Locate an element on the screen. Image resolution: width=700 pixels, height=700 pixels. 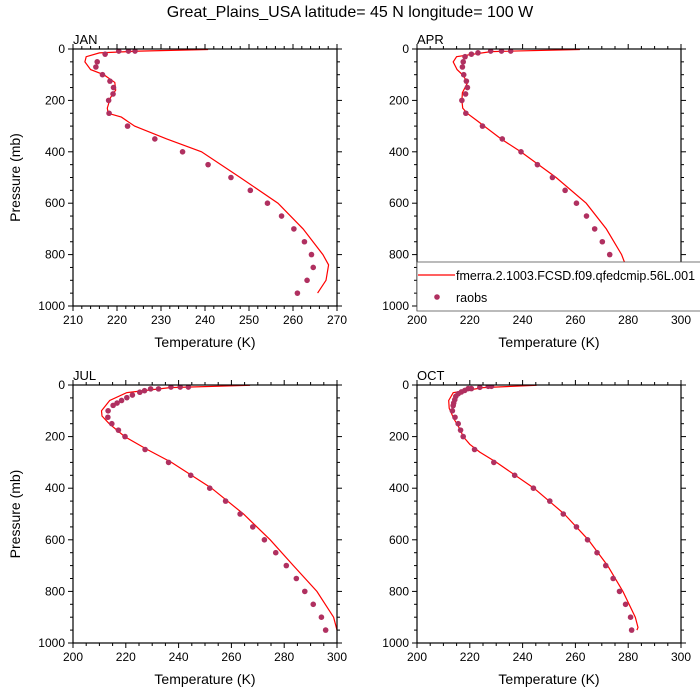
x-tick-label: 210 is located at coordinates (73, 320).